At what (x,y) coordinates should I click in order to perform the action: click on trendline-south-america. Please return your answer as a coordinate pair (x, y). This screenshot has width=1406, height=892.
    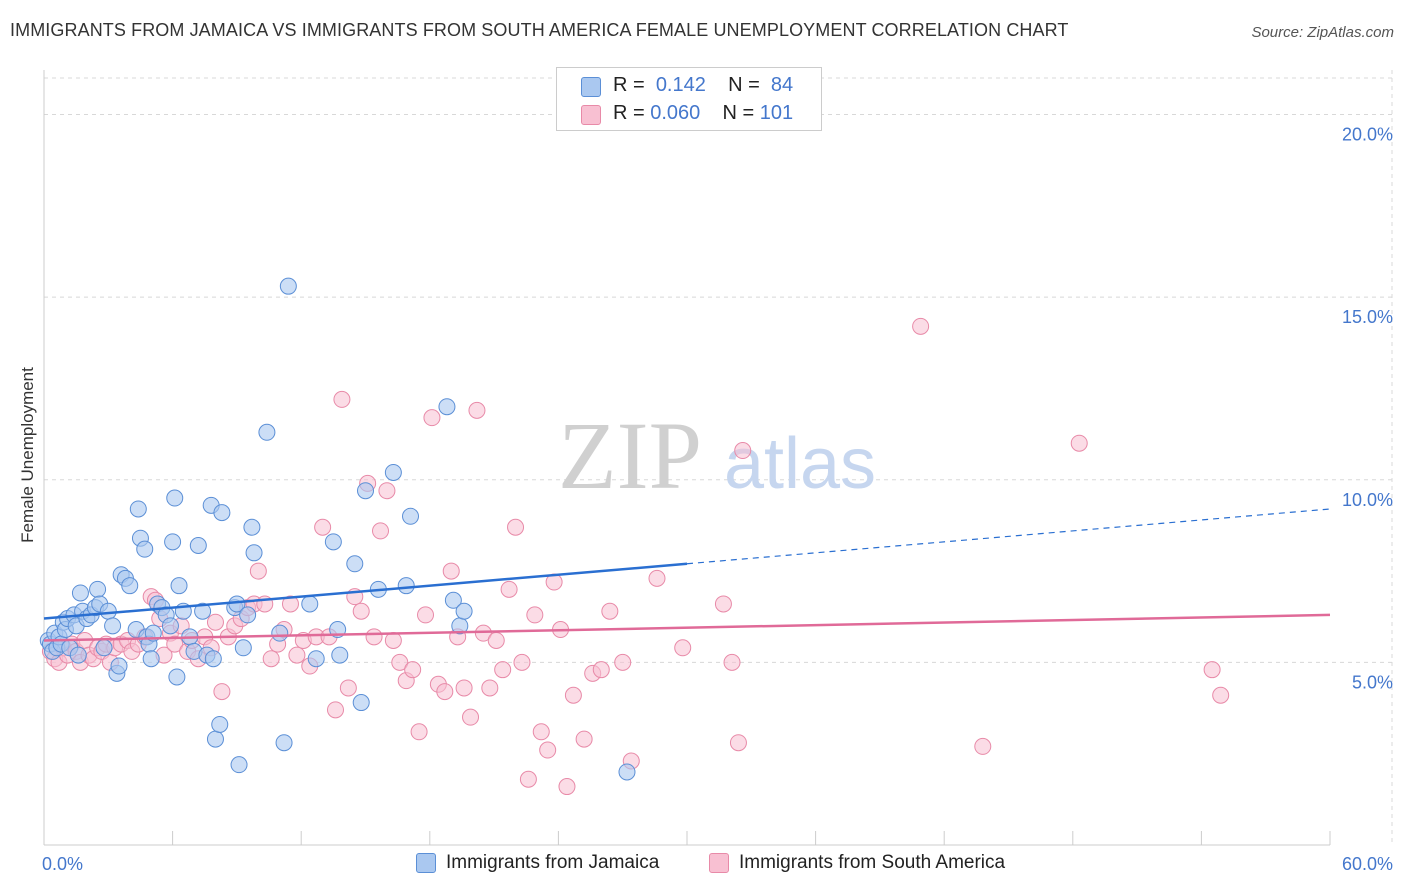
    Looking at the image, I should click on (687, 627).